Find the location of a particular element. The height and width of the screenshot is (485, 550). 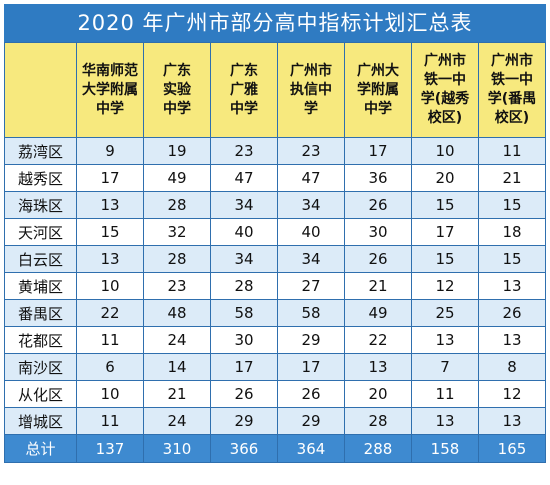

value-cell: 48 is located at coordinates (177, 313).